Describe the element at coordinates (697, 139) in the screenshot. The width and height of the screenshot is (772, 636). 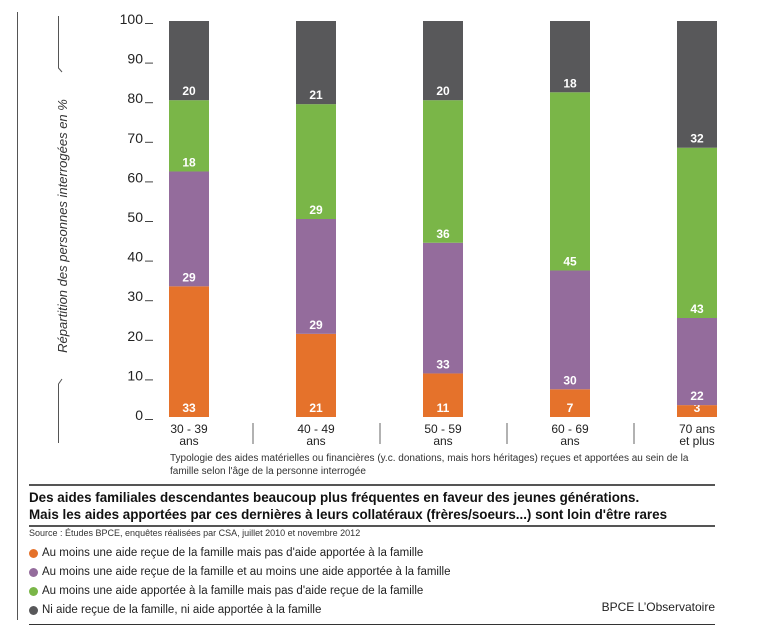
I see `bar-value-label: 32` at that location.